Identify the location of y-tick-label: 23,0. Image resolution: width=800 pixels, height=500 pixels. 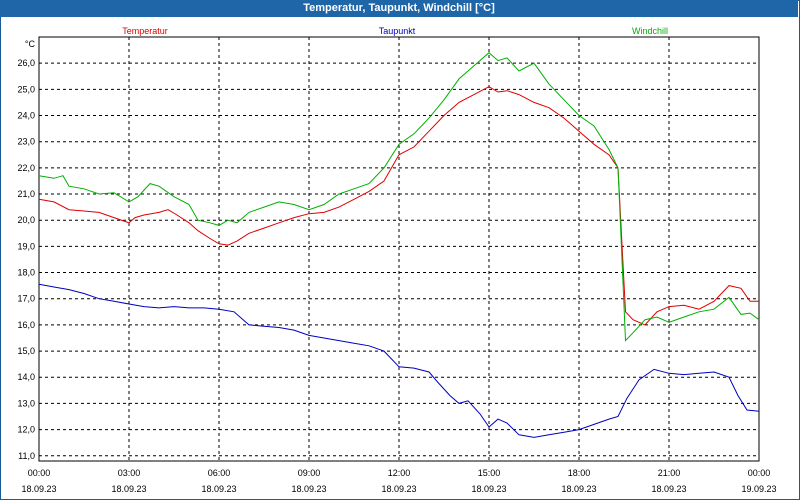
(26, 142).